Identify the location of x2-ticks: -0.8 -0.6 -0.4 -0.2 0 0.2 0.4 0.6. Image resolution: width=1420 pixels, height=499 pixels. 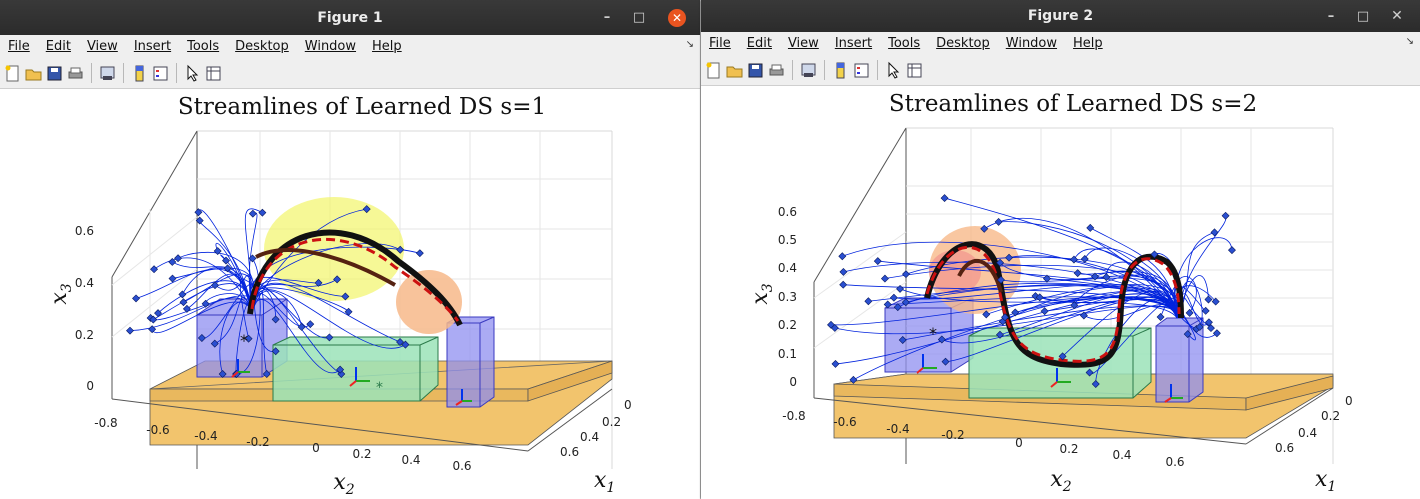
(983, 439).